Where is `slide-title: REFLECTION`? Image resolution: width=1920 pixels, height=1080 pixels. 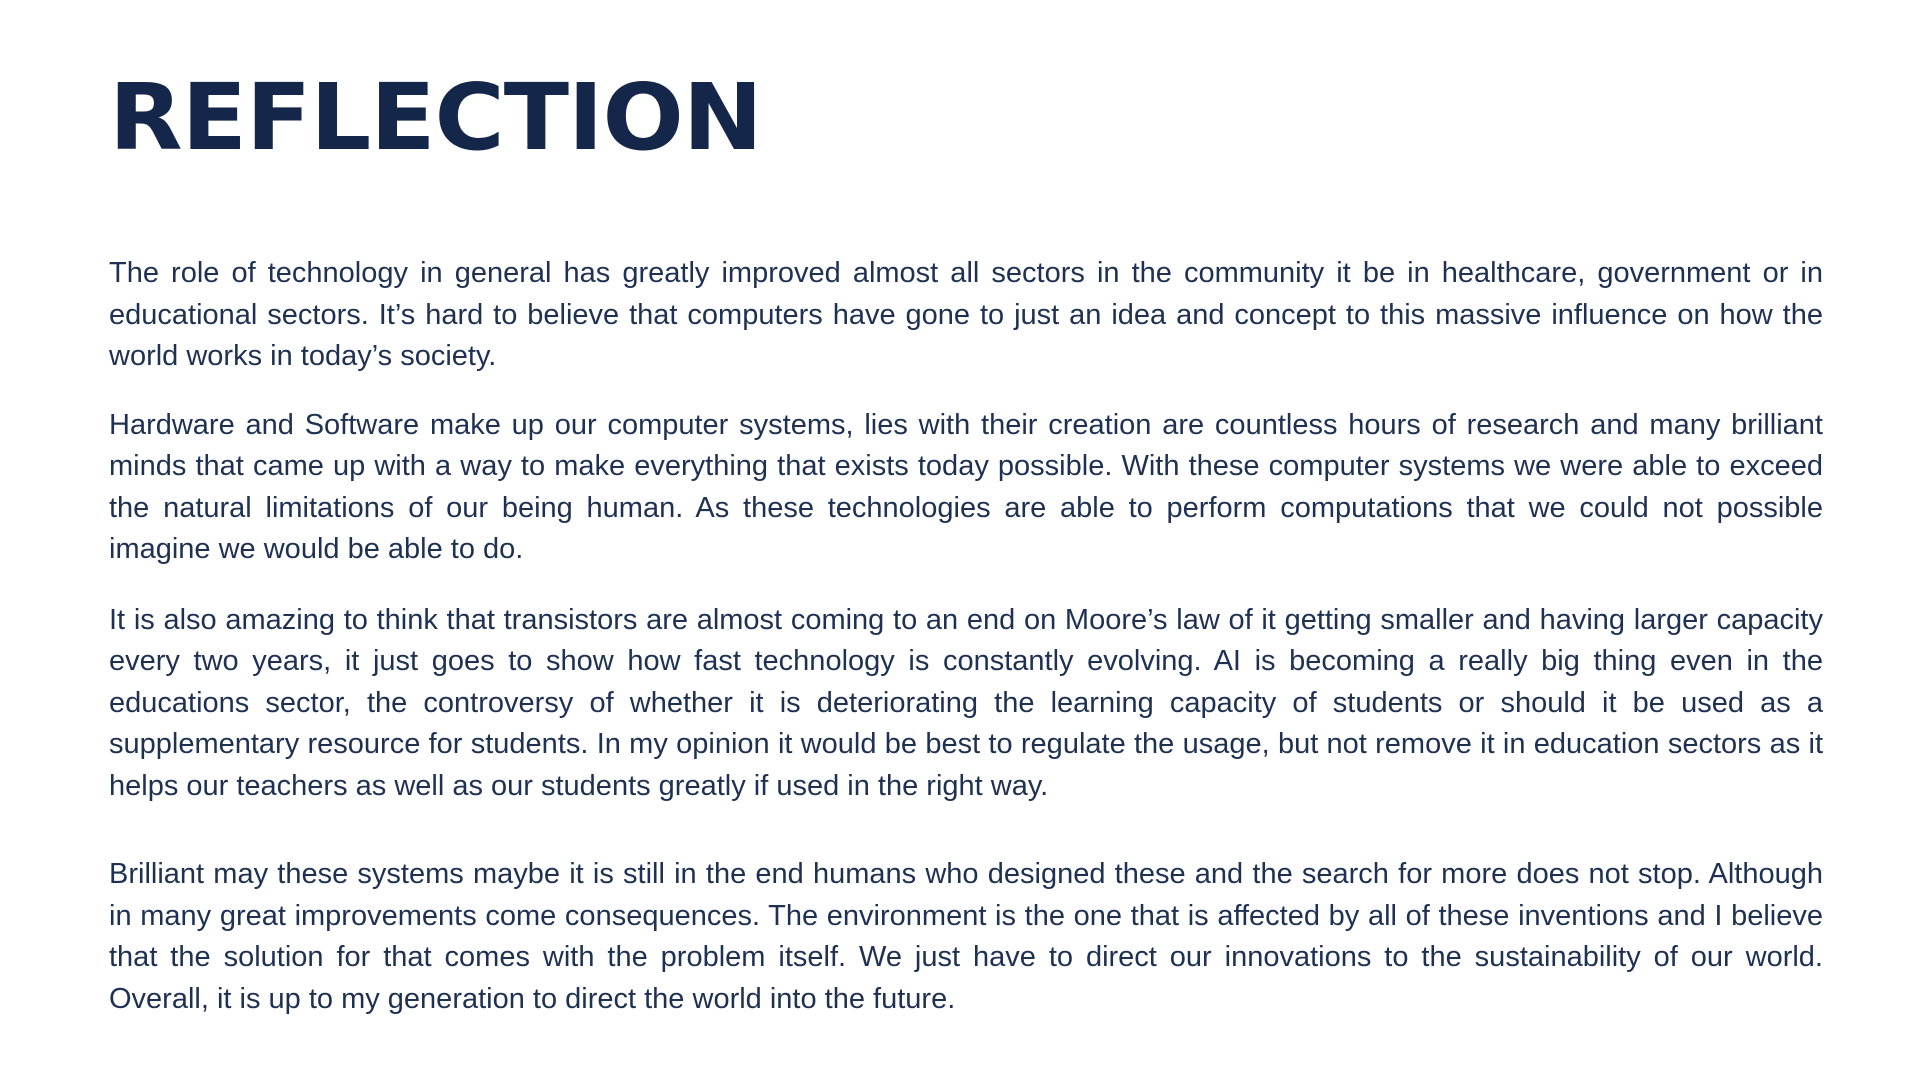
slide-title: REFLECTION is located at coordinates (436, 117).